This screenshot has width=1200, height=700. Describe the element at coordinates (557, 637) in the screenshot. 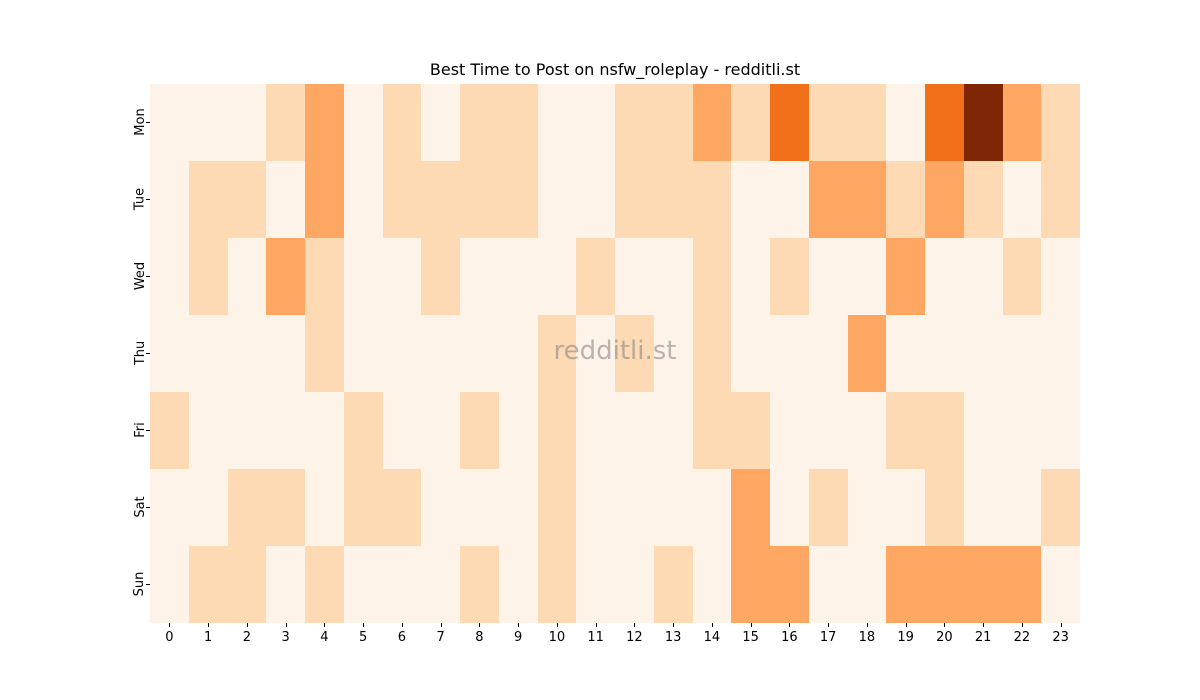

I see `x-tick-label: 10` at that location.